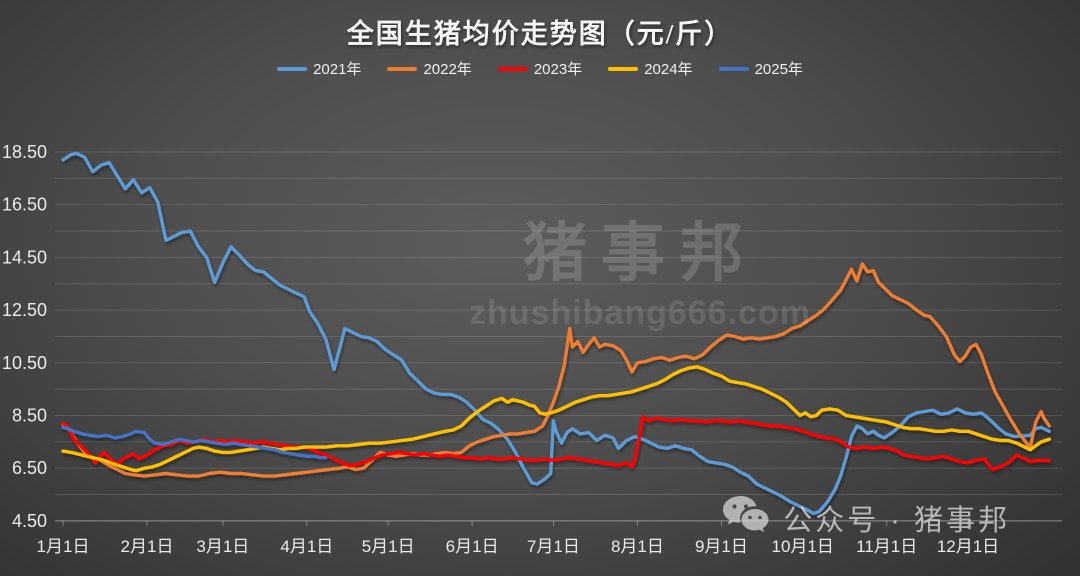 This screenshot has width=1080, height=576. What do you see at coordinates (556, 443) in the screenshot?
I see `series-line-2023年` at bounding box center [556, 443].